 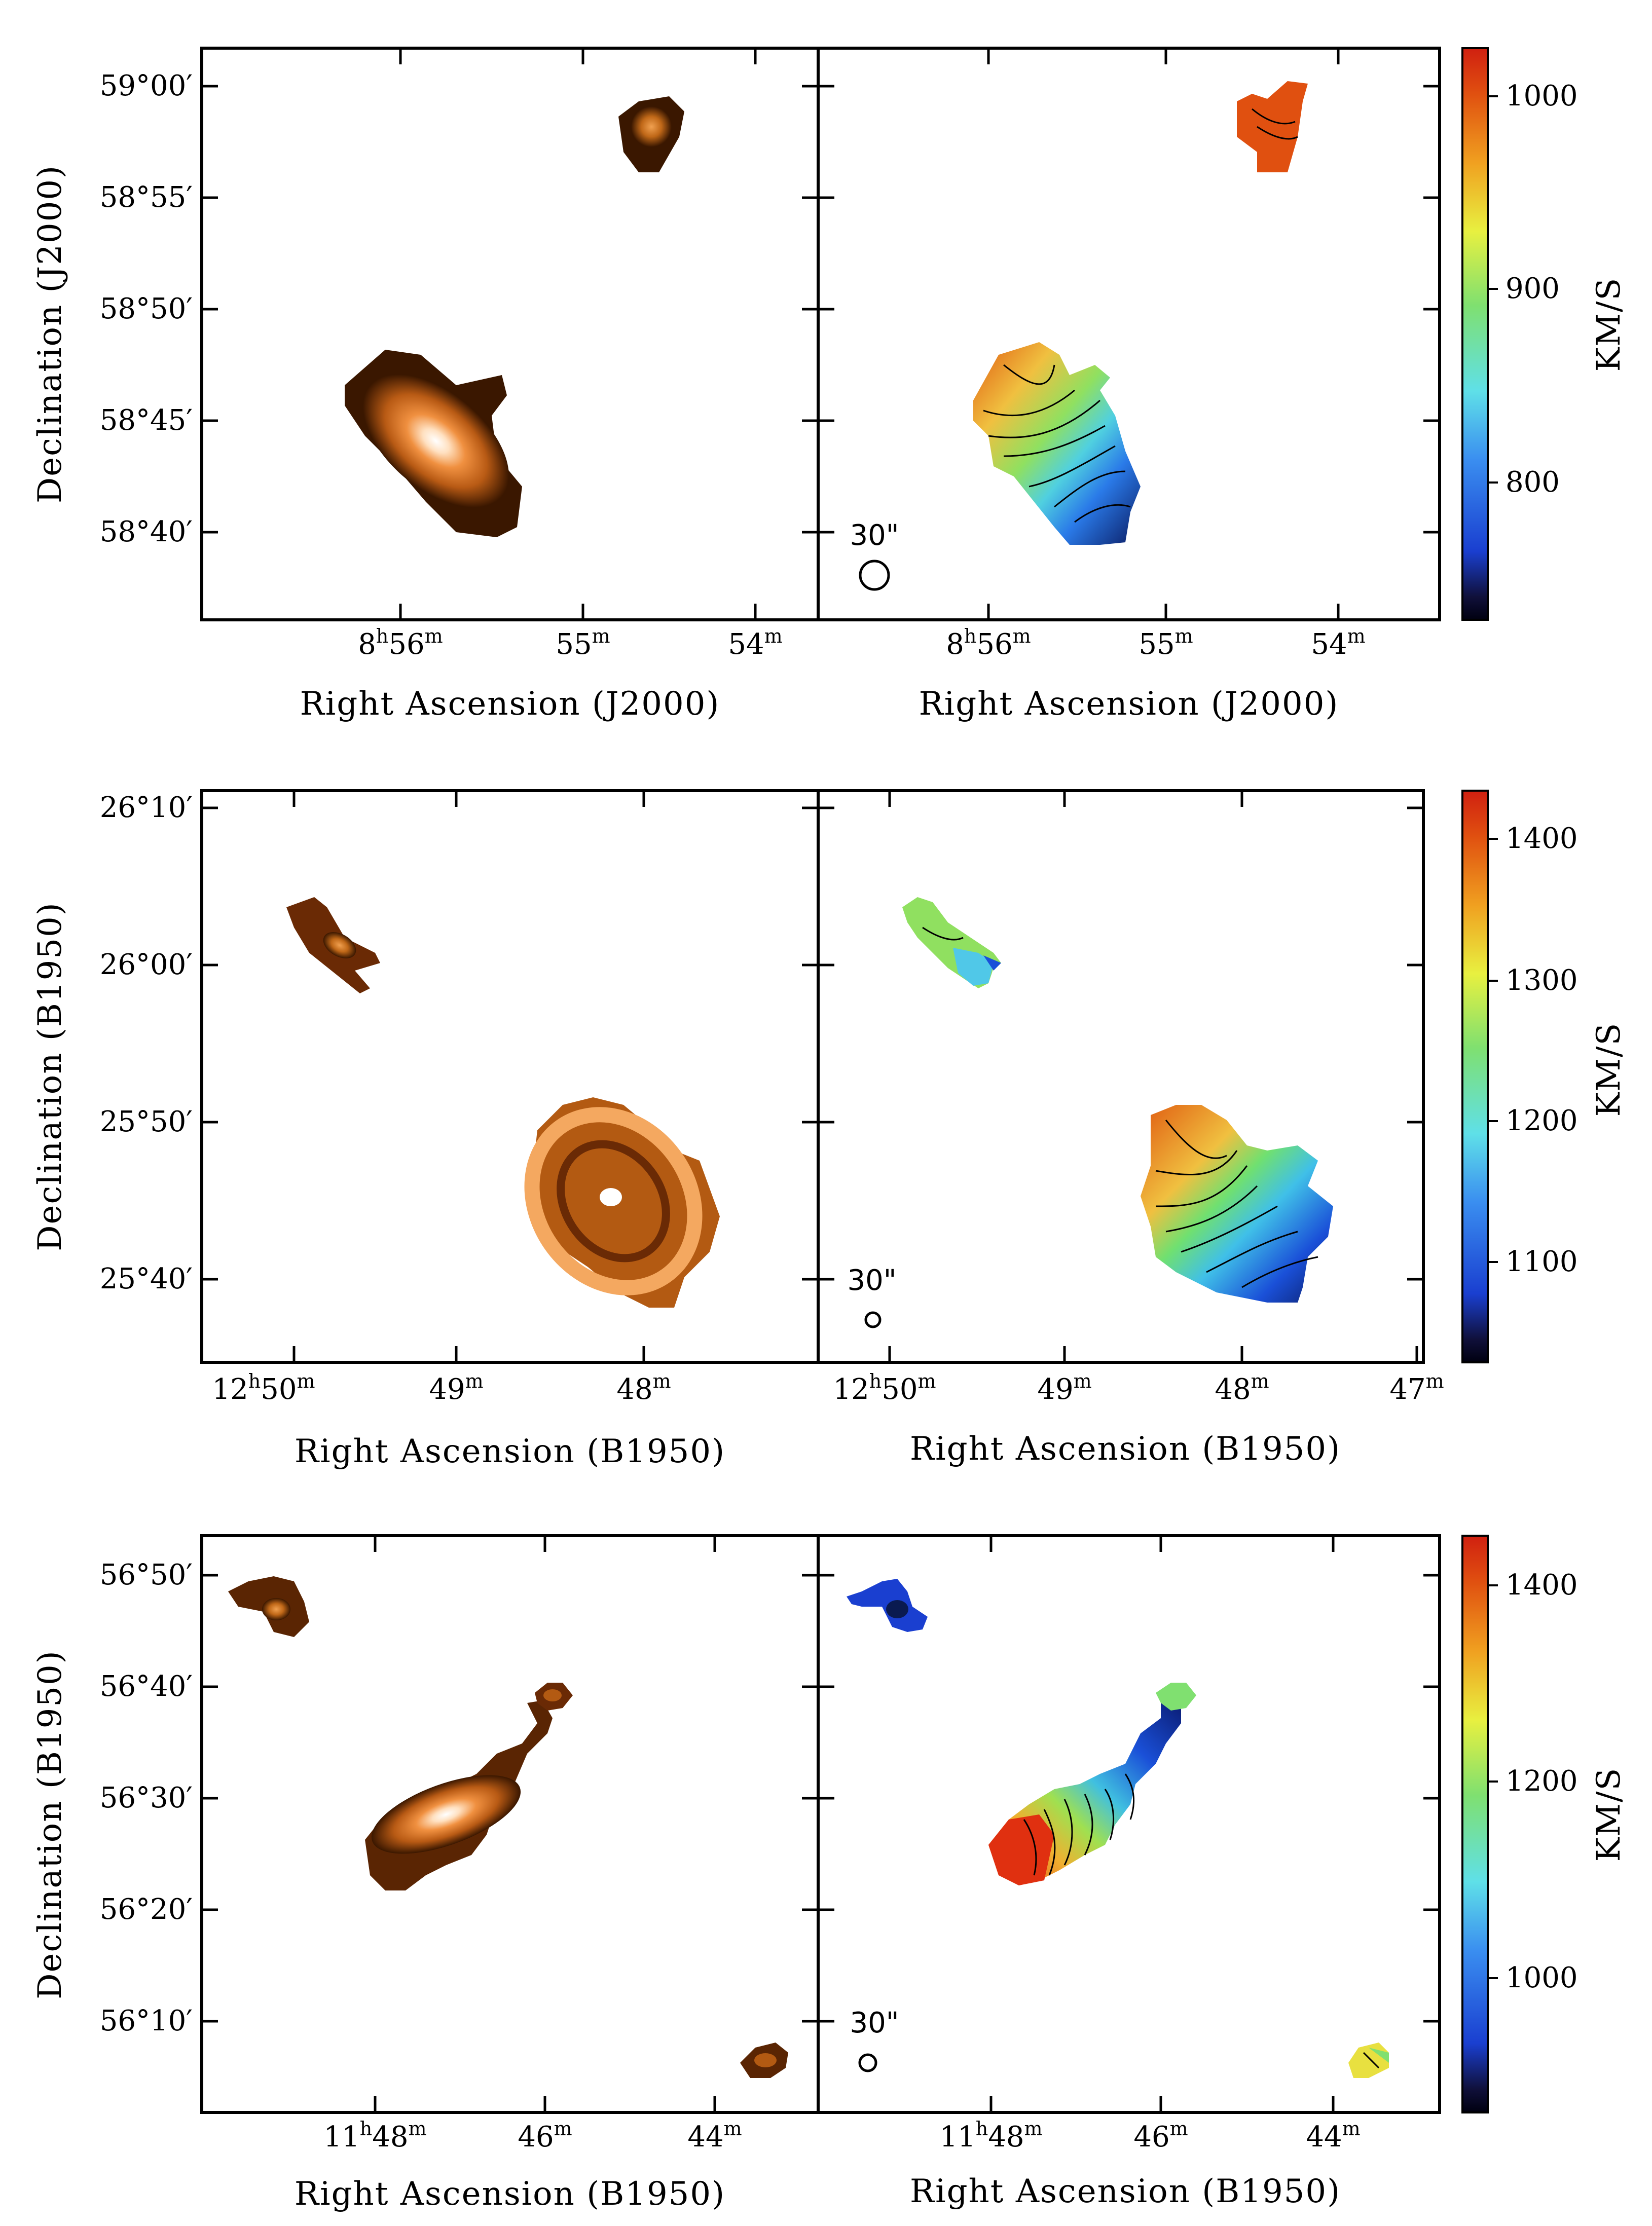 I want to click on dec-tick: 56°20′, so click(x=147, y=1909).